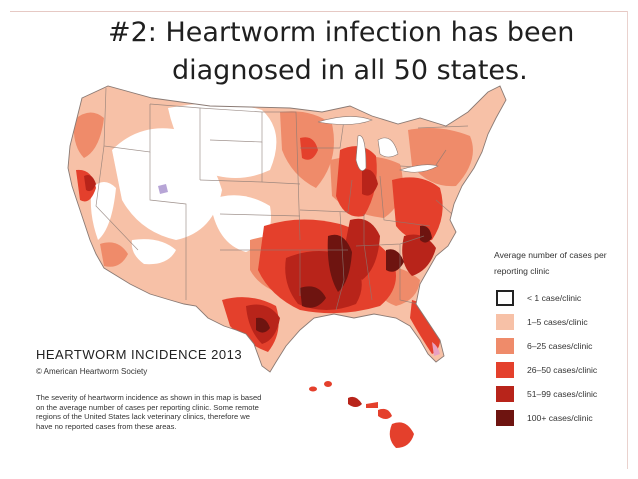  I want to click on legend-item-1-5: 1–5 cases/clinic, so click(542, 321).